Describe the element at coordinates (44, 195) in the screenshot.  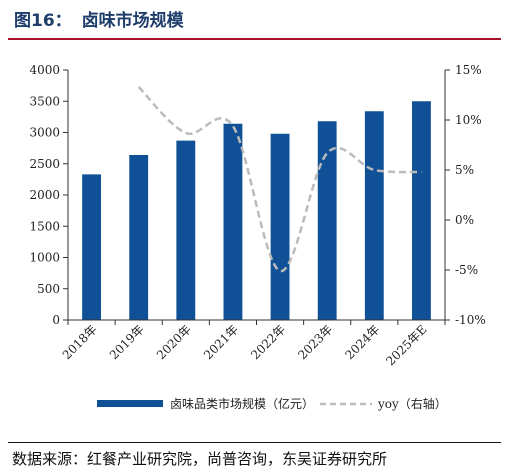
I see `left-tick-label: 2000` at that location.